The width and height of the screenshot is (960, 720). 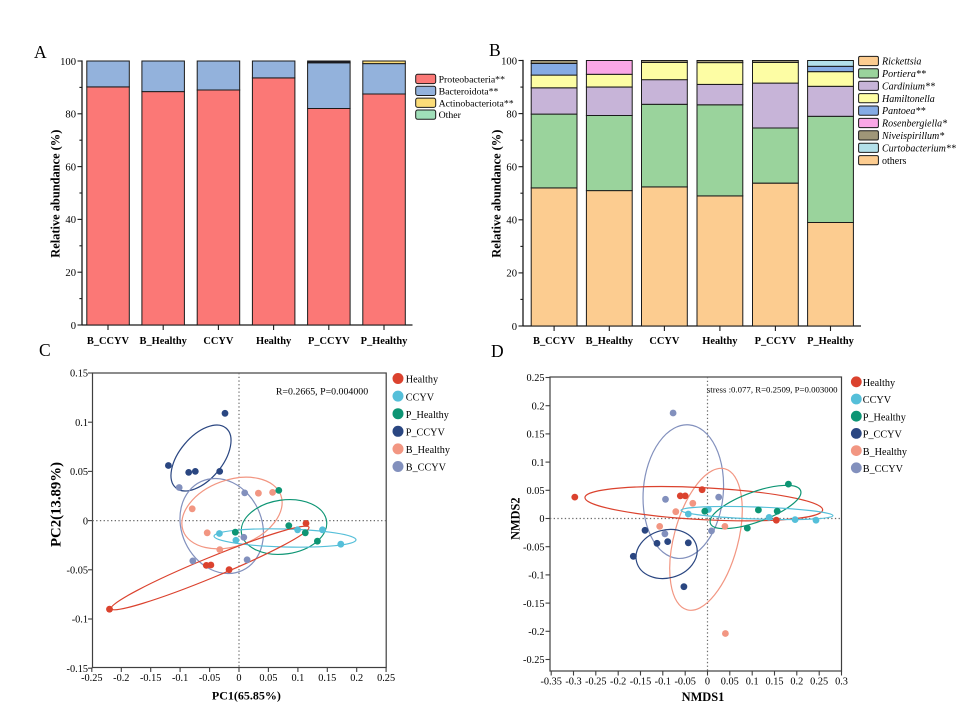 I want to click on svg-text: Hamiltonella, so click(x=908, y=99).